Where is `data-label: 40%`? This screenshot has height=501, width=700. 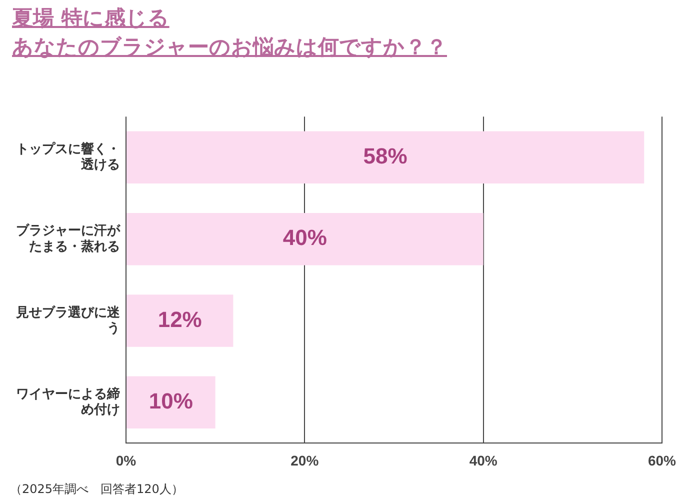
data-label: 40% is located at coordinates (304, 237).